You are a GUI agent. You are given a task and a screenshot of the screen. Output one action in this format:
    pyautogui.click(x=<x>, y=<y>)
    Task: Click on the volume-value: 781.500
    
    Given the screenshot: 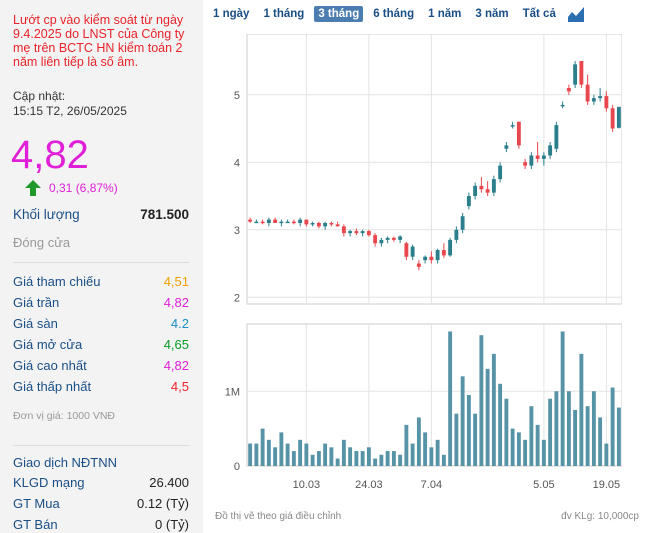 What is the action you would take?
    pyautogui.click(x=164, y=214)
    